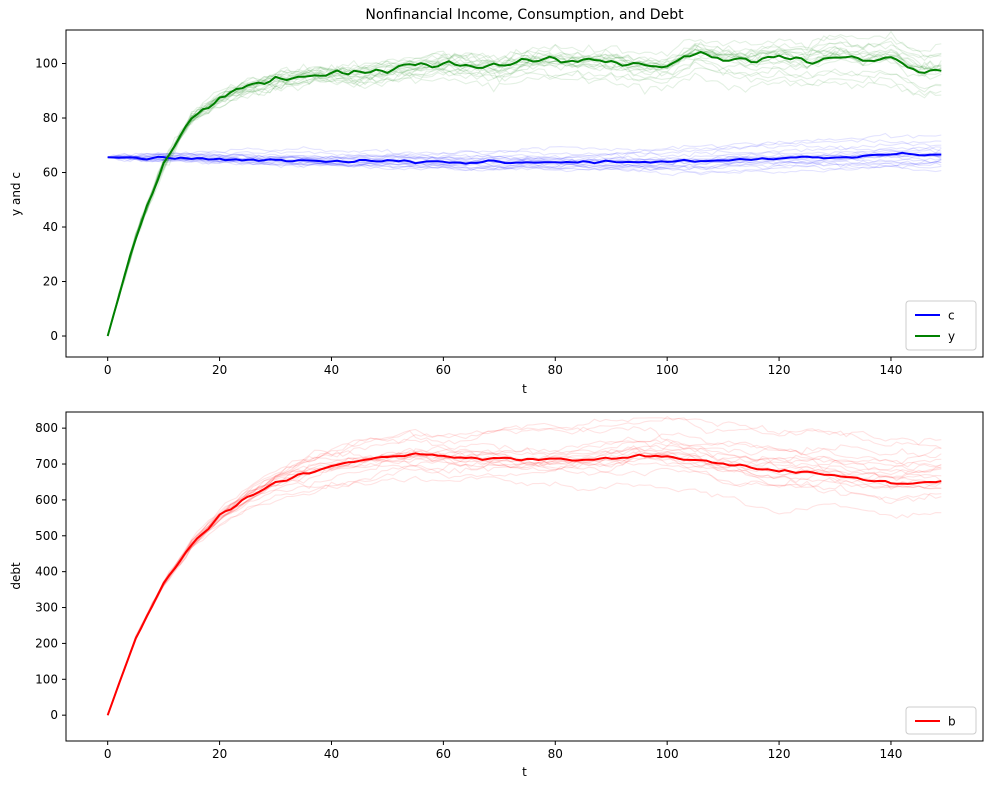 The image size is (989, 790). I want to click on legend-label-b: b, so click(952, 722).